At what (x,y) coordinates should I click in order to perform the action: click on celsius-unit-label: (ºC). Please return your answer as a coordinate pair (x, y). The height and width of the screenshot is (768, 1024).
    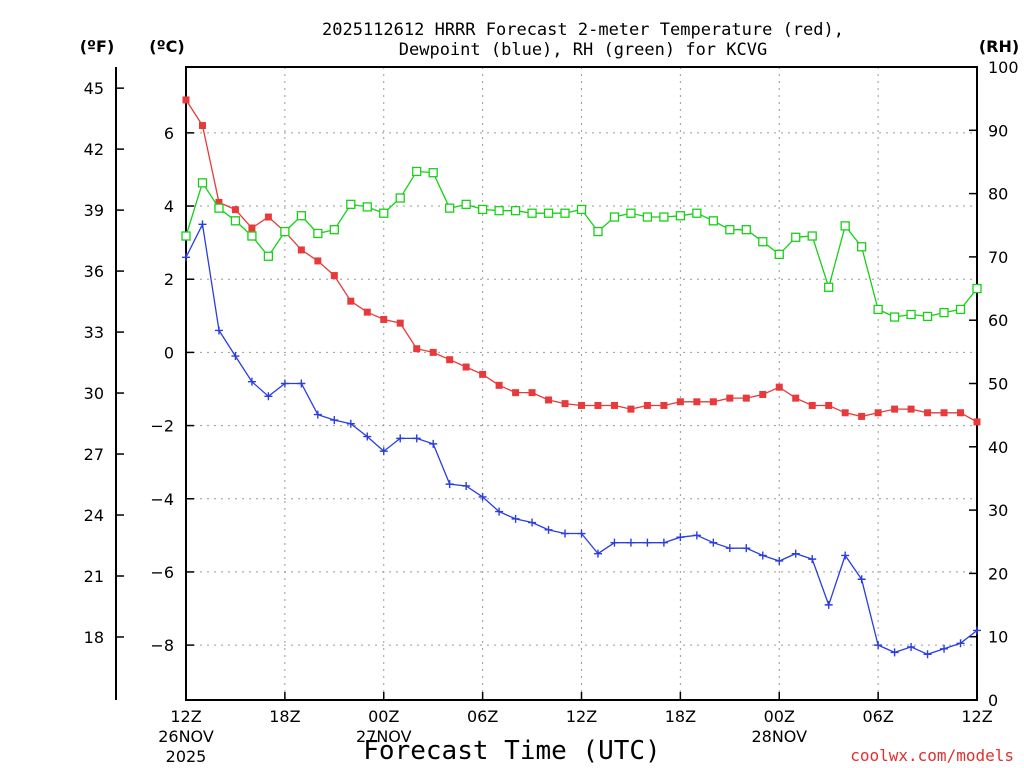
    Looking at the image, I should click on (166, 46).